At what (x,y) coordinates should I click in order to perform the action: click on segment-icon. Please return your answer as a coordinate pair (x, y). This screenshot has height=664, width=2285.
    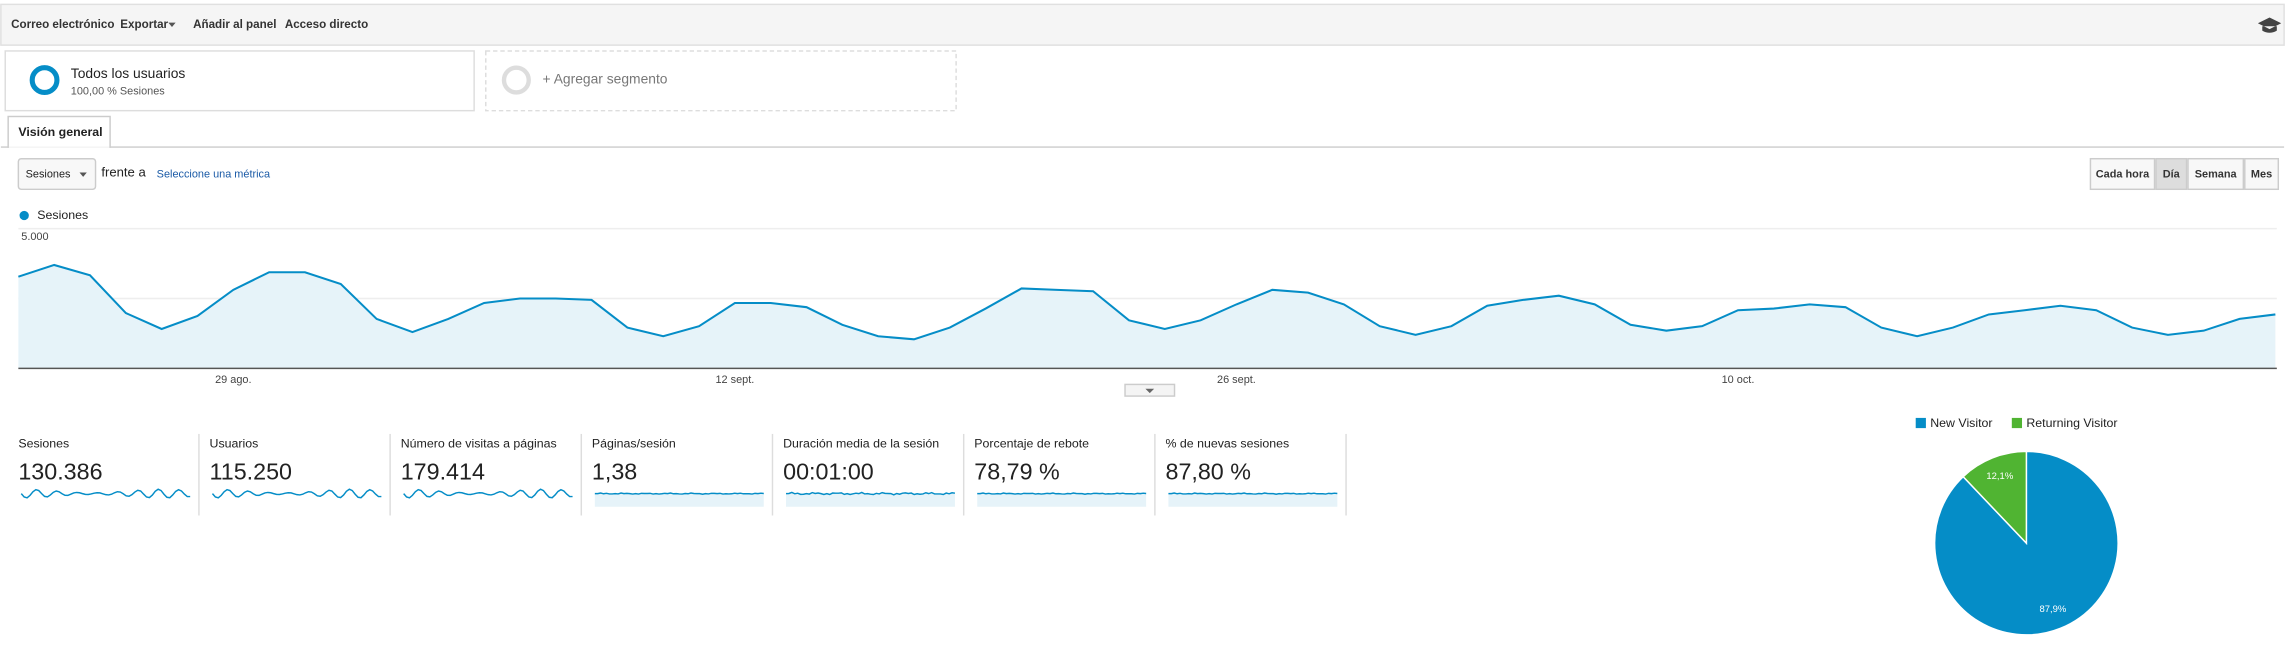
    Looking at the image, I should click on (44, 80).